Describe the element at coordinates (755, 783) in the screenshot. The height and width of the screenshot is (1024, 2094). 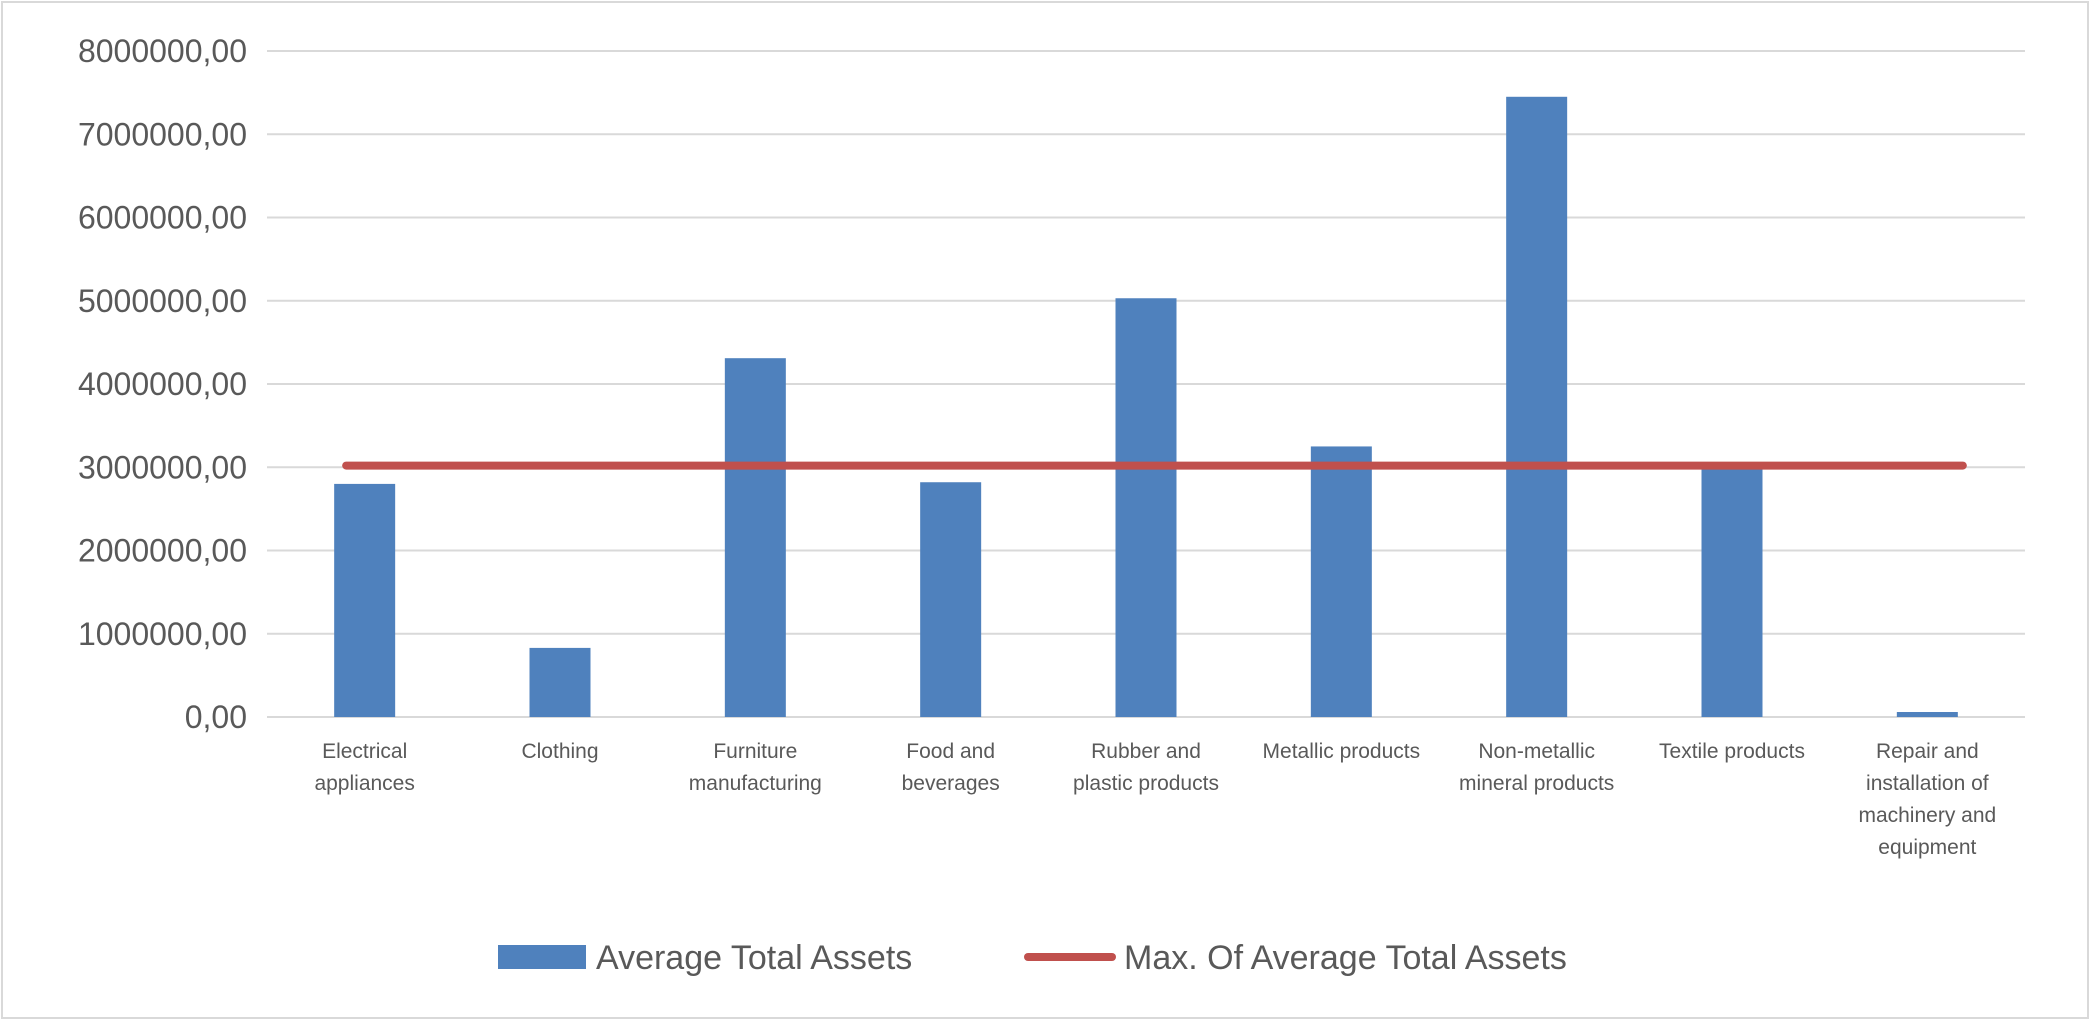
I see `x-category-label: manufacturing` at that location.